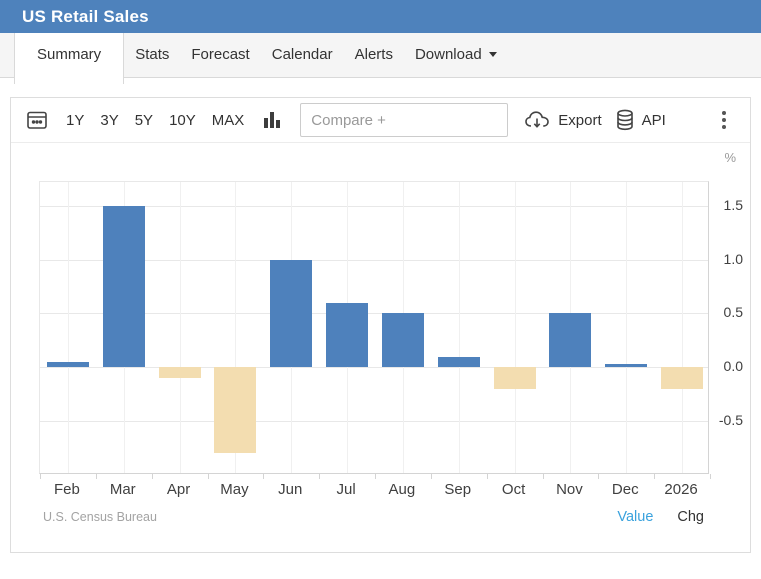  What do you see at coordinates (690, 517) in the screenshot?
I see `chg-toggle: Chg` at bounding box center [690, 517].